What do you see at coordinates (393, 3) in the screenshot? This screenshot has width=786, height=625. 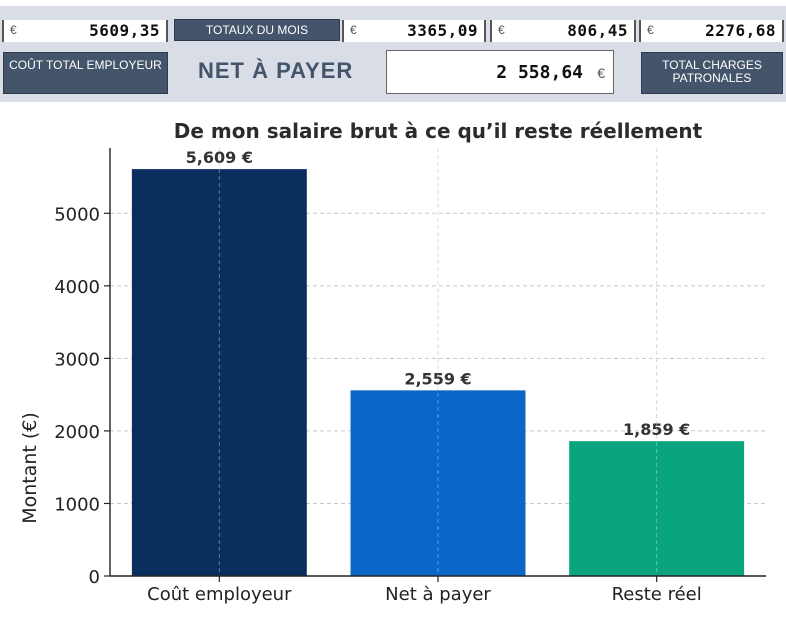 I see `panel-top-edge` at bounding box center [393, 3].